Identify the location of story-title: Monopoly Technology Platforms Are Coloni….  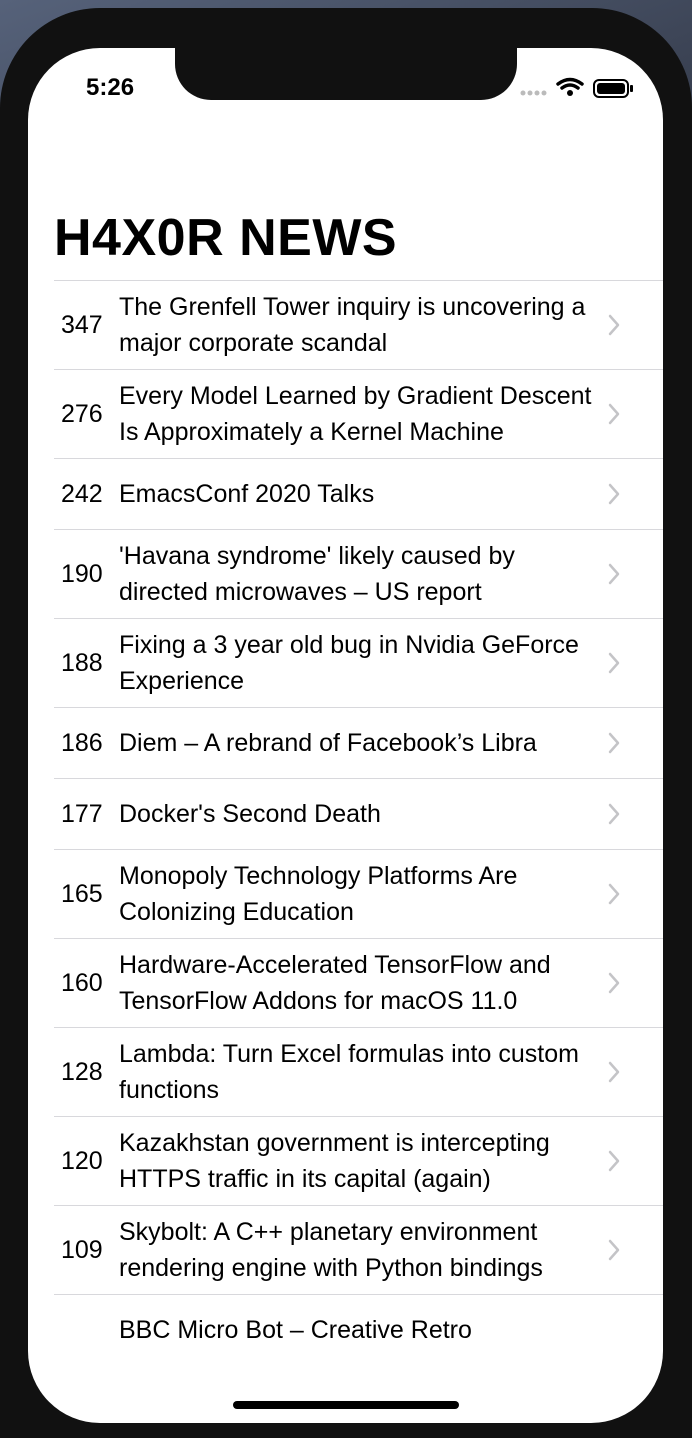
(318, 894).